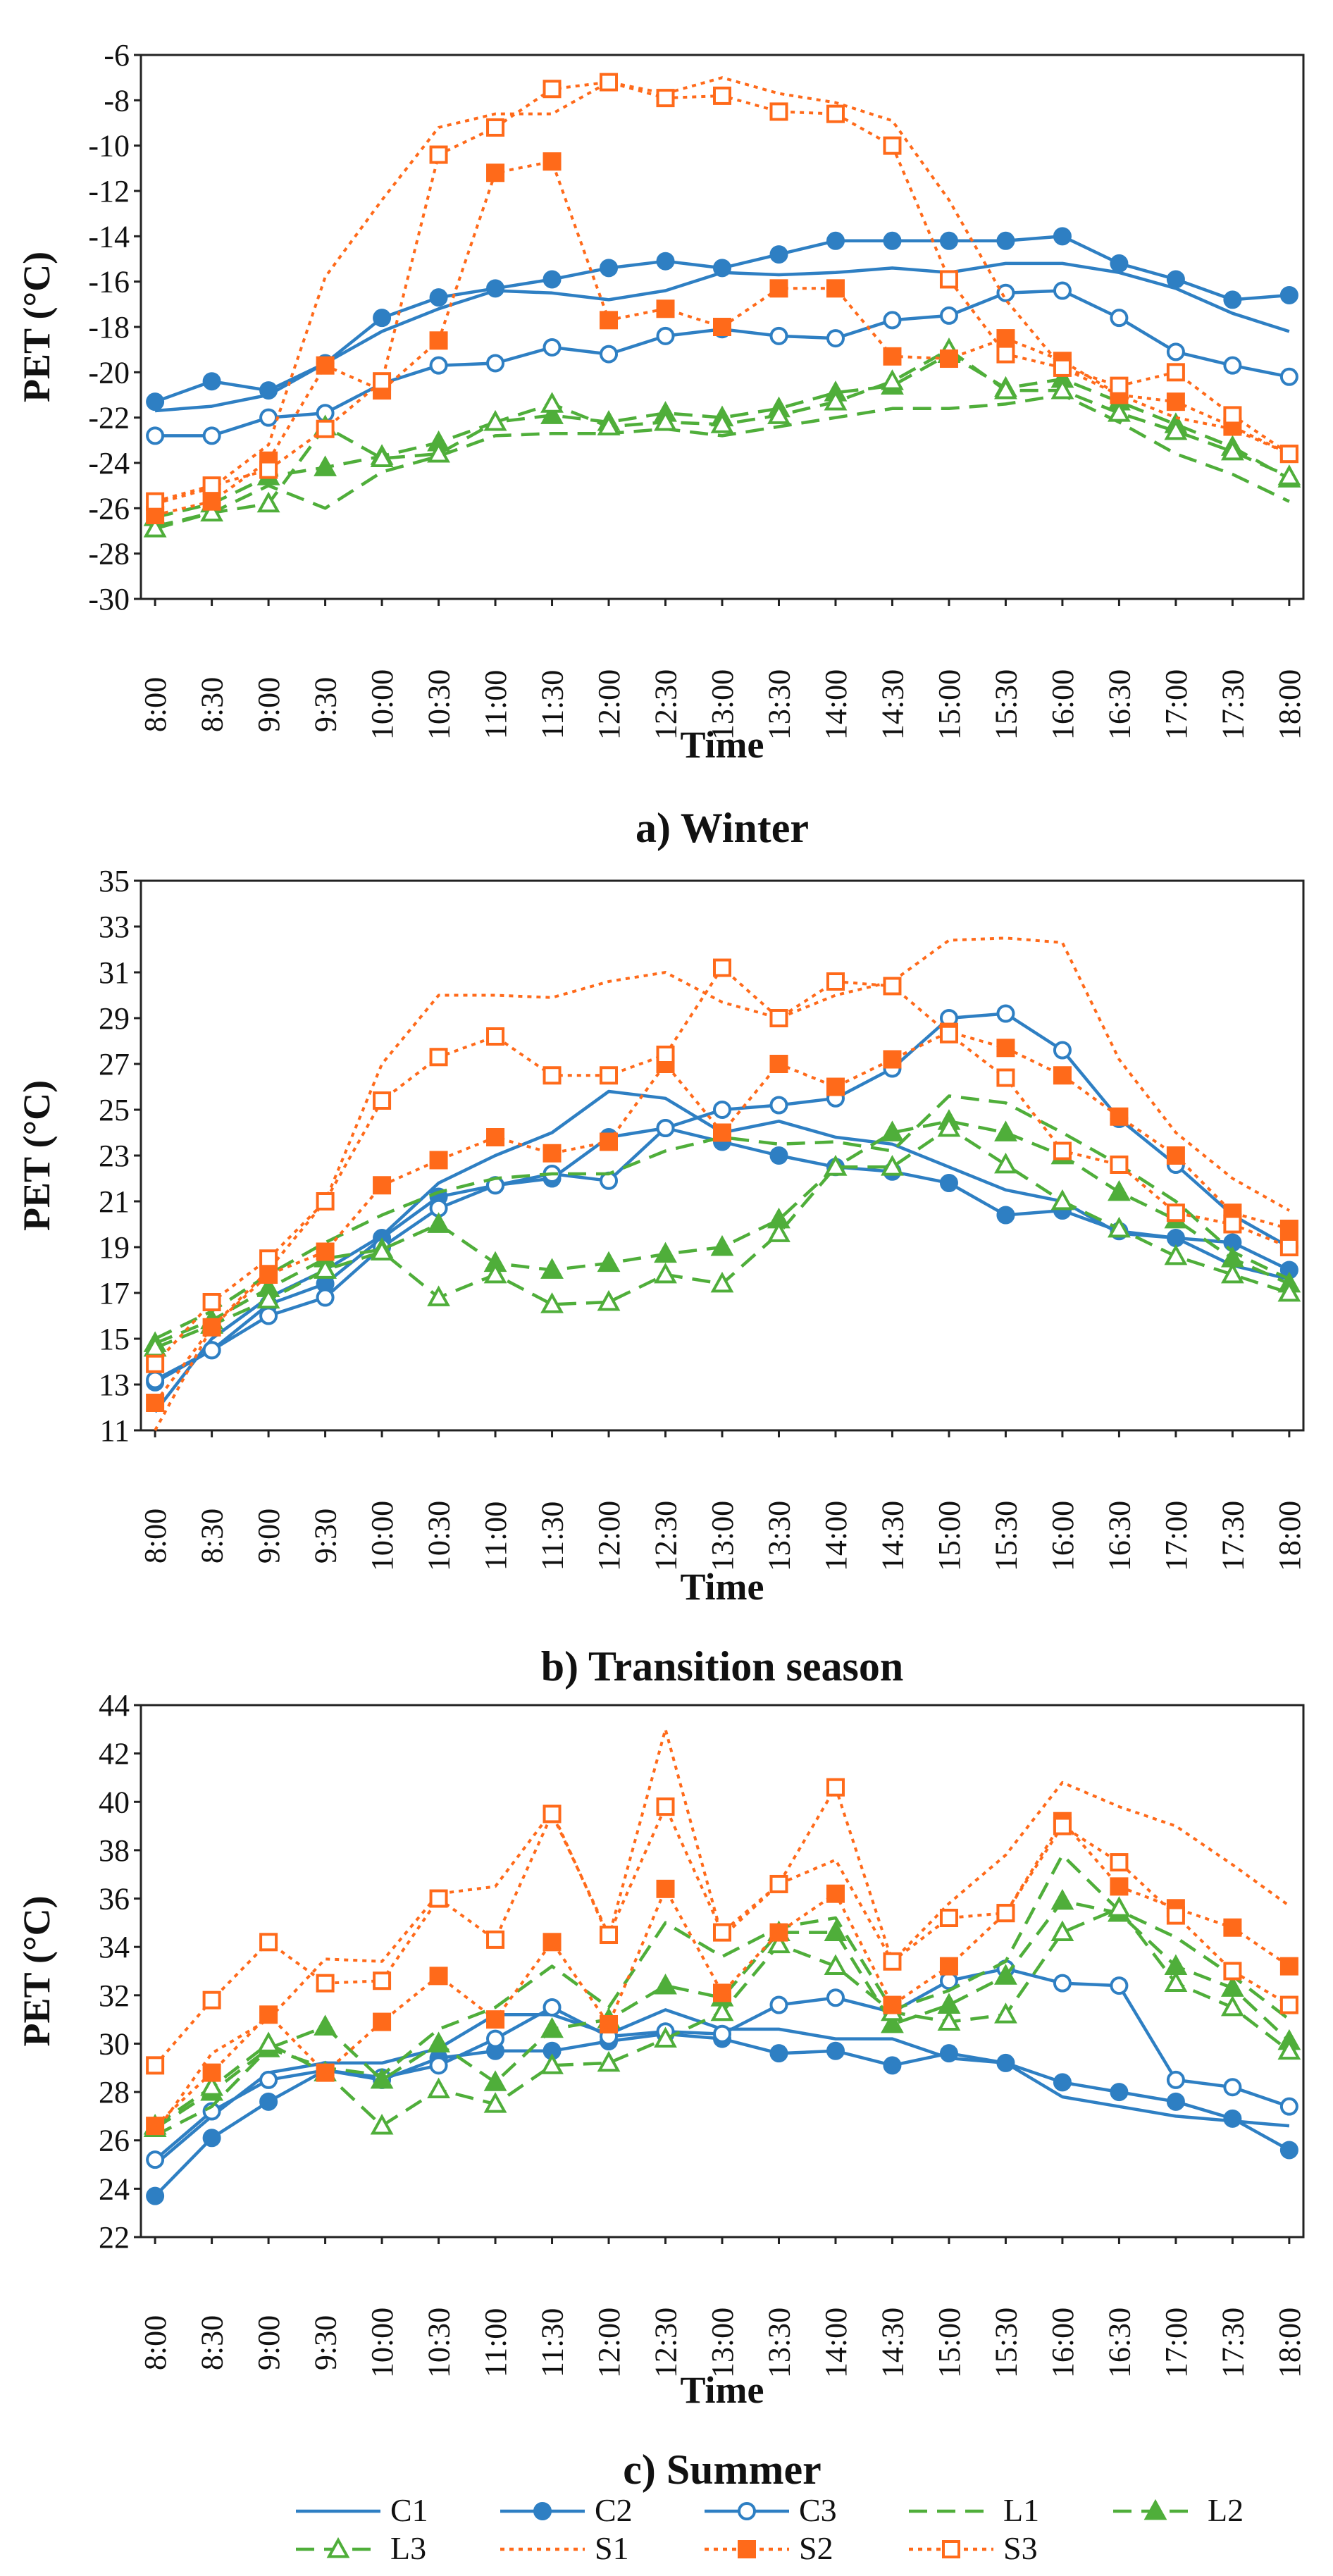  Describe the element at coordinates (37, 1155) in the screenshot. I see `y-axis-title: PET (°C)` at that location.